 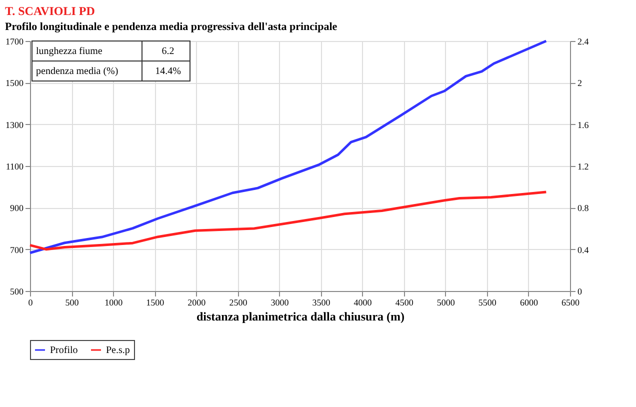 I want to click on y2-tick-label: 0.4, so click(x=584, y=249).